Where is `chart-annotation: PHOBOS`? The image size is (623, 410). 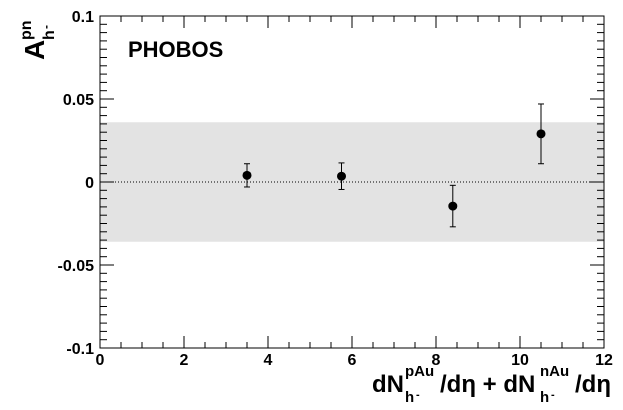
chart-annotation: PHOBOS is located at coordinates (175, 49).